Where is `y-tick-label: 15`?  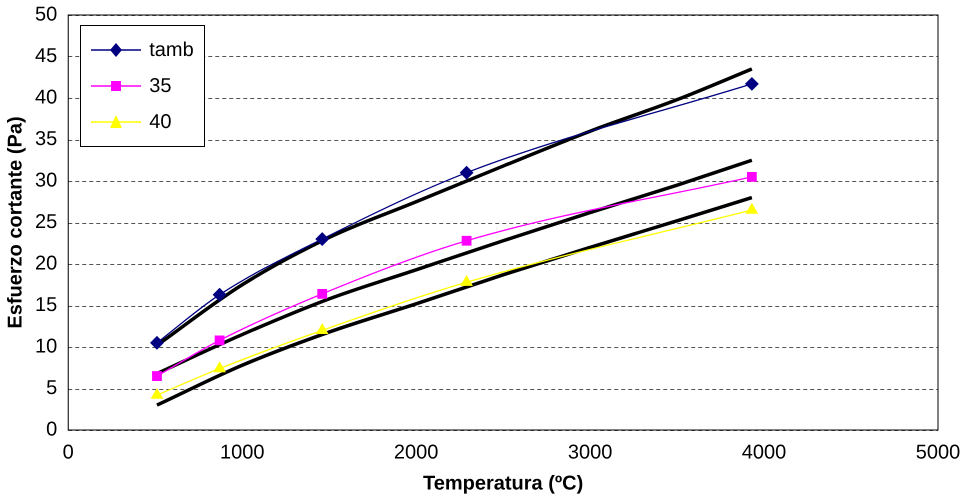
y-tick-label: 15 is located at coordinates (46, 305).